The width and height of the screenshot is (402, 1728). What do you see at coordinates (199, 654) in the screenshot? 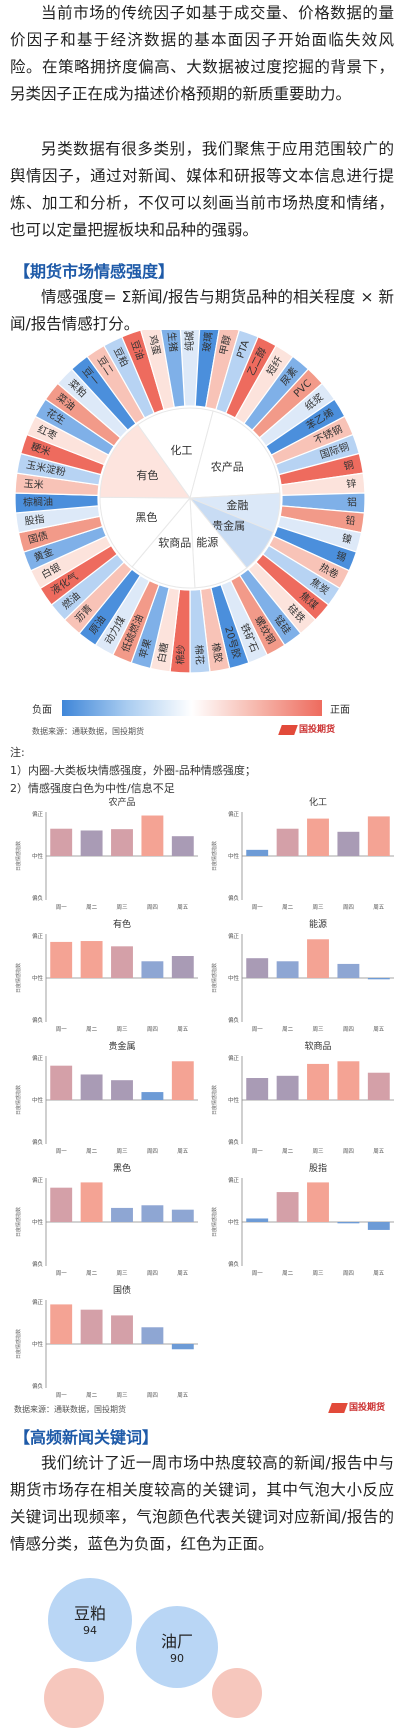
I see `outer-label: 棉花` at bounding box center [199, 654].